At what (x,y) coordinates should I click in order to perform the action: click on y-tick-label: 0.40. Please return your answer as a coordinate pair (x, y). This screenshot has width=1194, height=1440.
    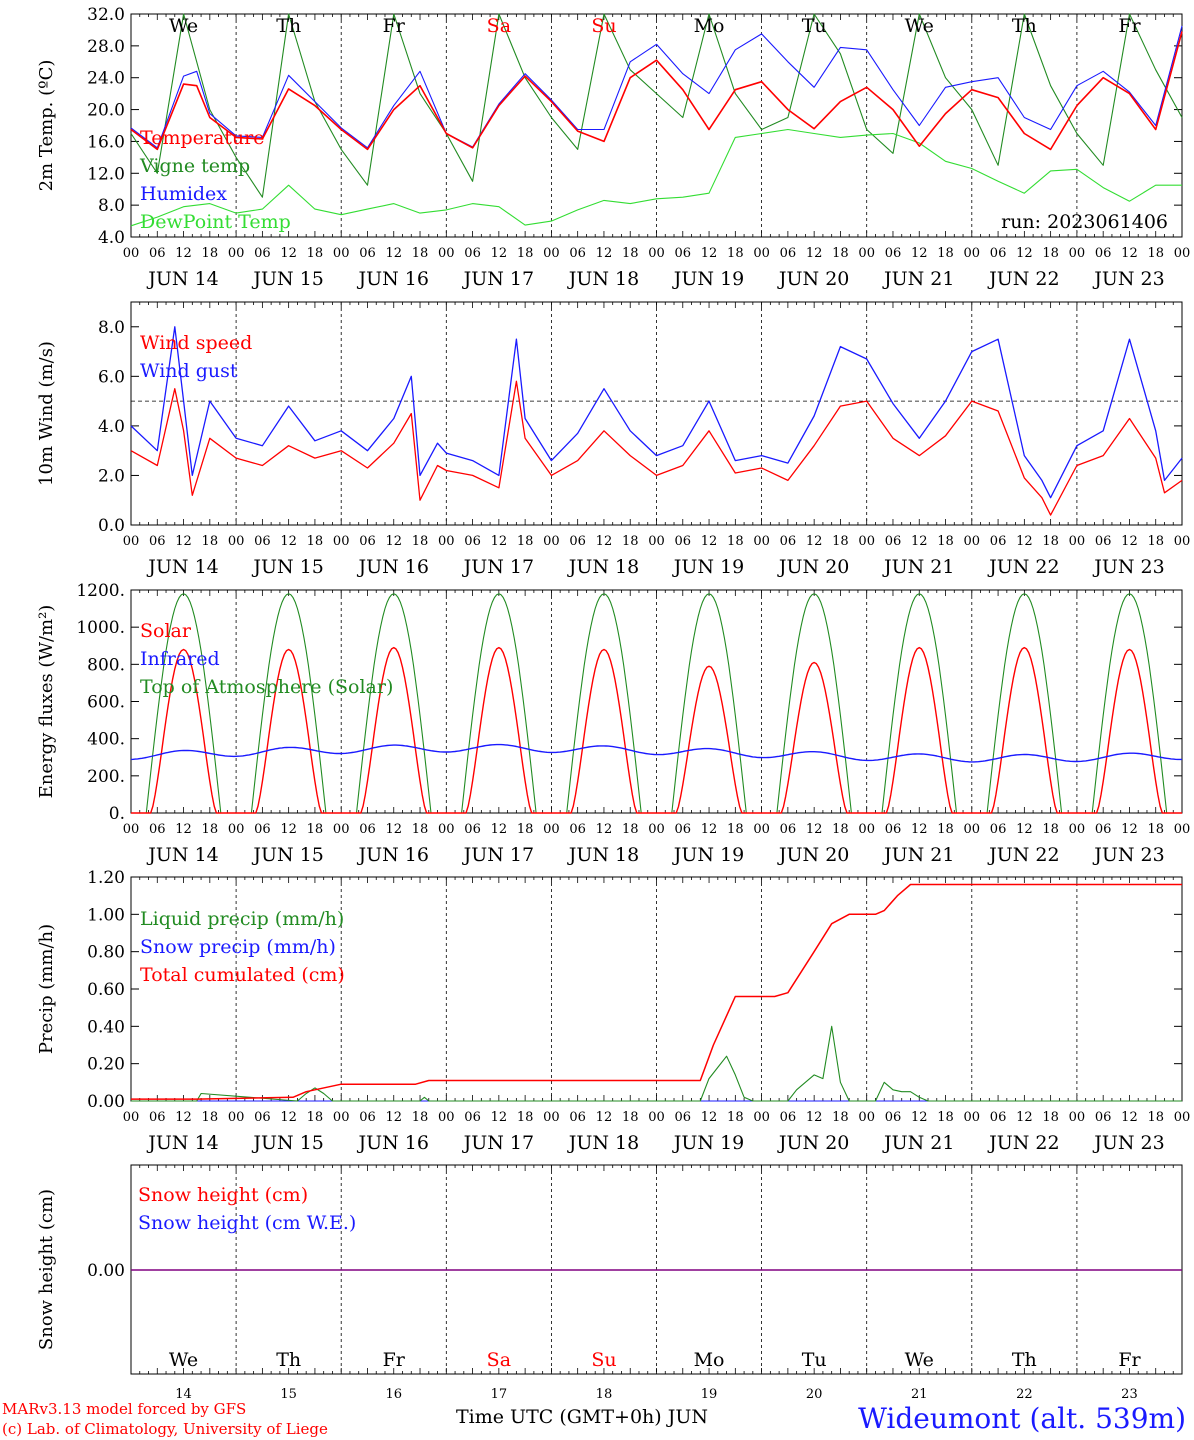
    Looking at the image, I should click on (106, 1027).